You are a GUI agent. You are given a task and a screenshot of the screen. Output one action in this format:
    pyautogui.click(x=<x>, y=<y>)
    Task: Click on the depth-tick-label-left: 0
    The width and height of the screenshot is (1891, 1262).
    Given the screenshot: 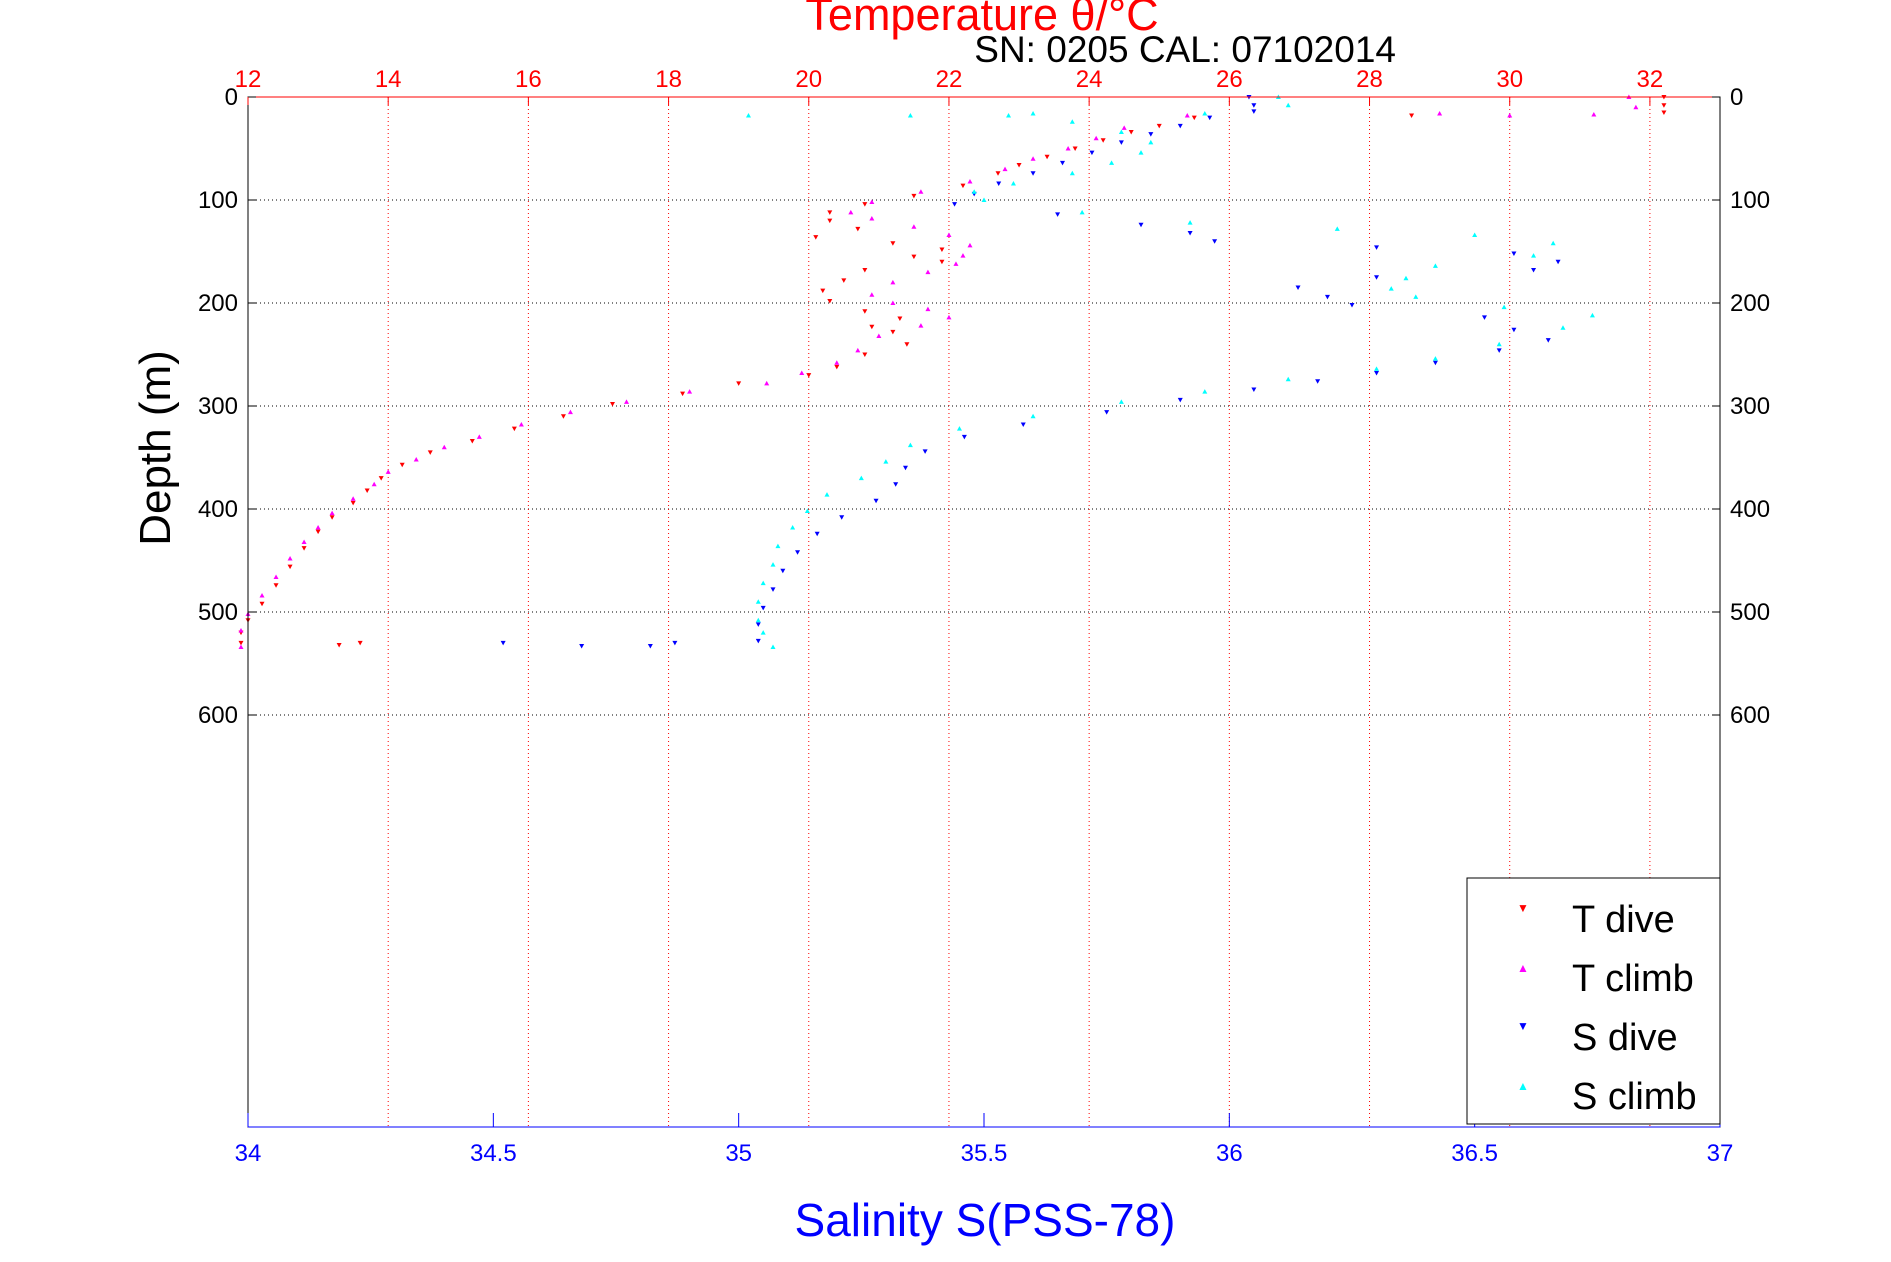 What is the action you would take?
    pyautogui.click(x=231, y=97)
    